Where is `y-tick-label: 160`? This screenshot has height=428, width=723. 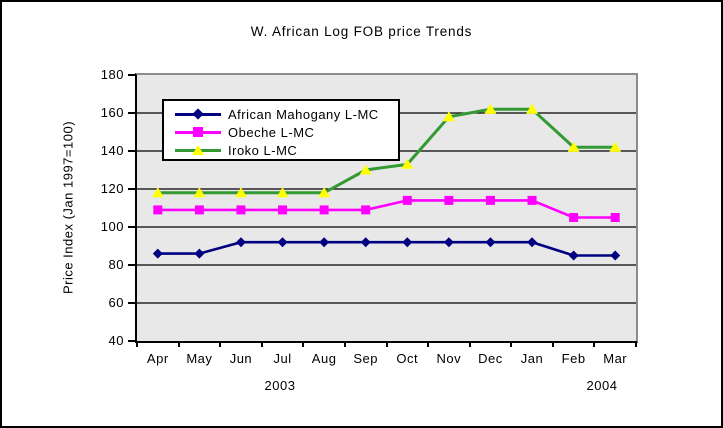 y-tick-label: 160 is located at coordinates (112, 112).